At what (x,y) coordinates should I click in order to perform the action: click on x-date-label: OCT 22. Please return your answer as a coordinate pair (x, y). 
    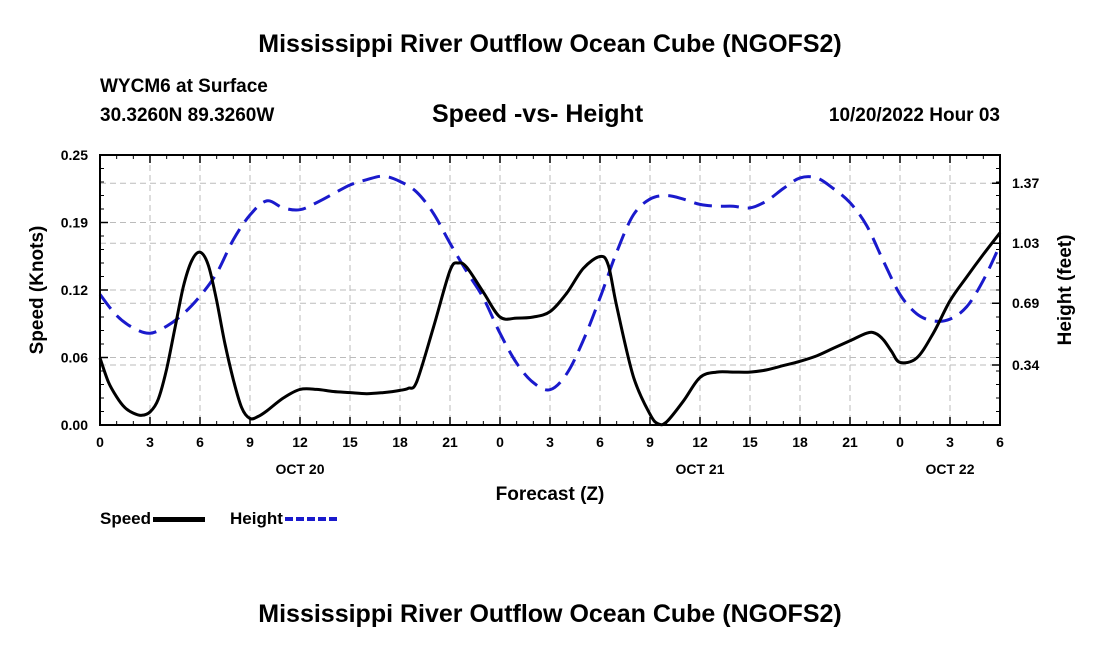
    Looking at the image, I should click on (949, 469).